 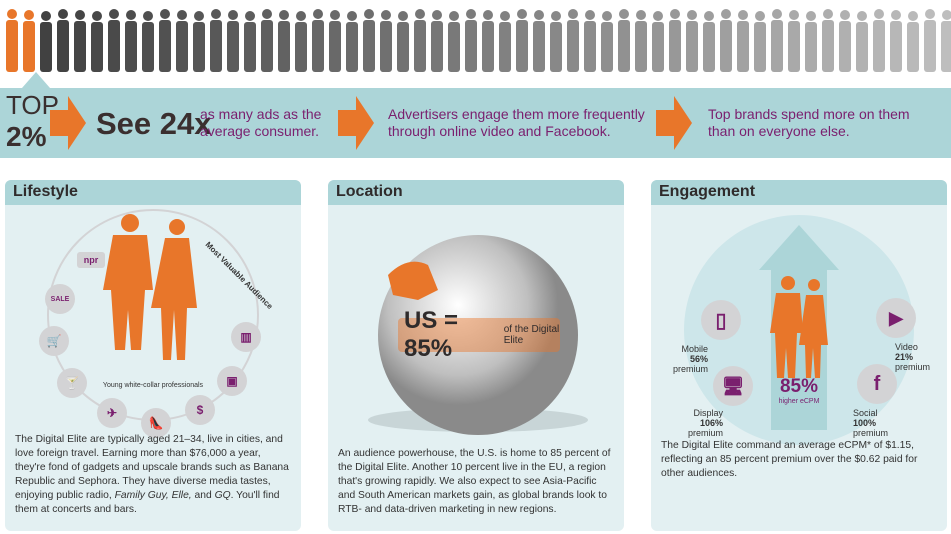 I want to click on lifestyle-text-b: Family Guy, Elle,, so click(x=153, y=495).